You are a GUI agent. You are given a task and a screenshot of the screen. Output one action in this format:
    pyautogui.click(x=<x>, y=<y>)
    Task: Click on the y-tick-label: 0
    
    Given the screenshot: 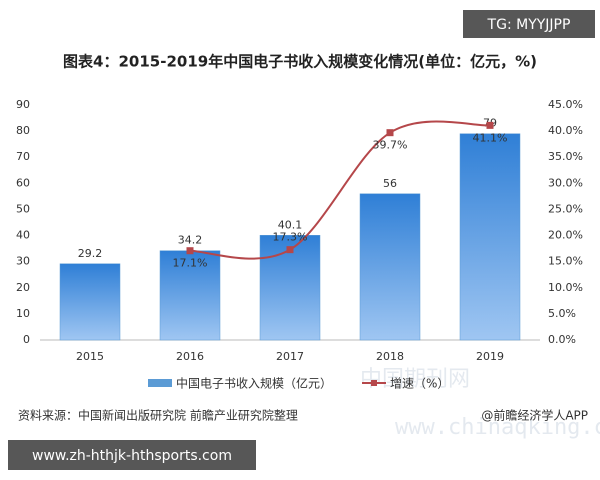 What is the action you would take?
    pyautogui.click(x=26, y=339)
    